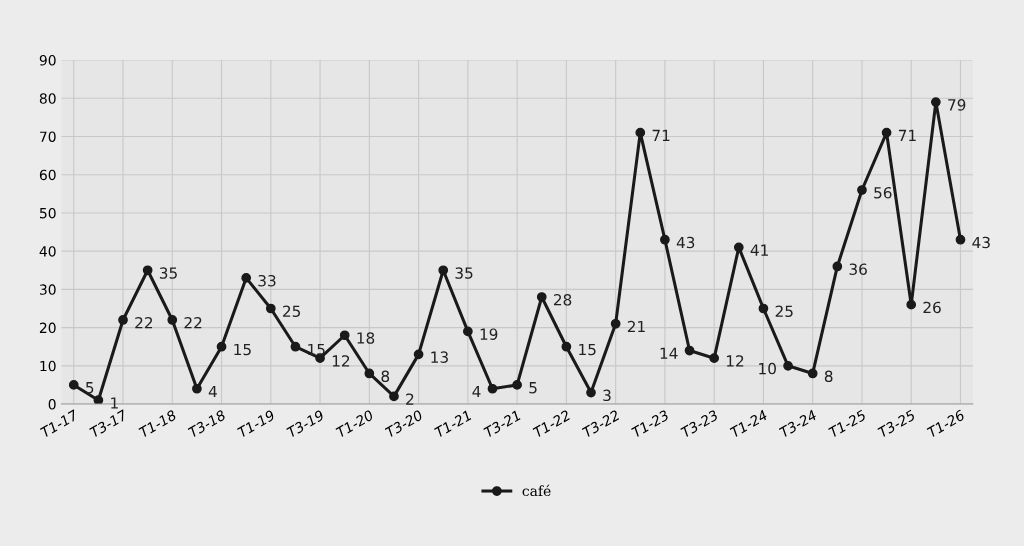 The image size is (1024, 546). Describe the element at coordinates (607, 395) in the screenshot. I see `data-label: 3` at that location.